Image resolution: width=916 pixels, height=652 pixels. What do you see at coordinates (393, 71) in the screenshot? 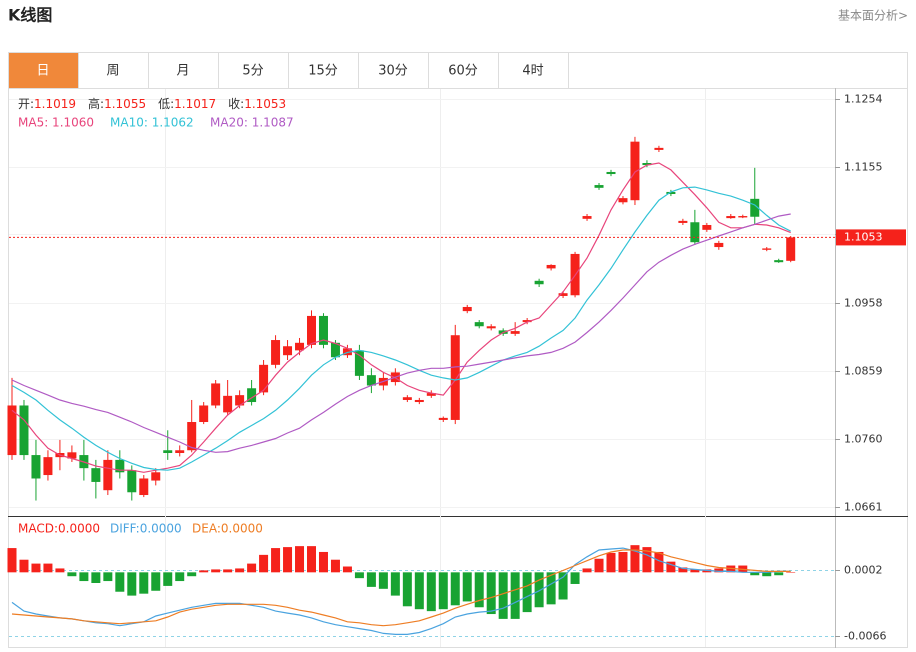
I see `tab-label: 30分` at bounding box center [393, 71].